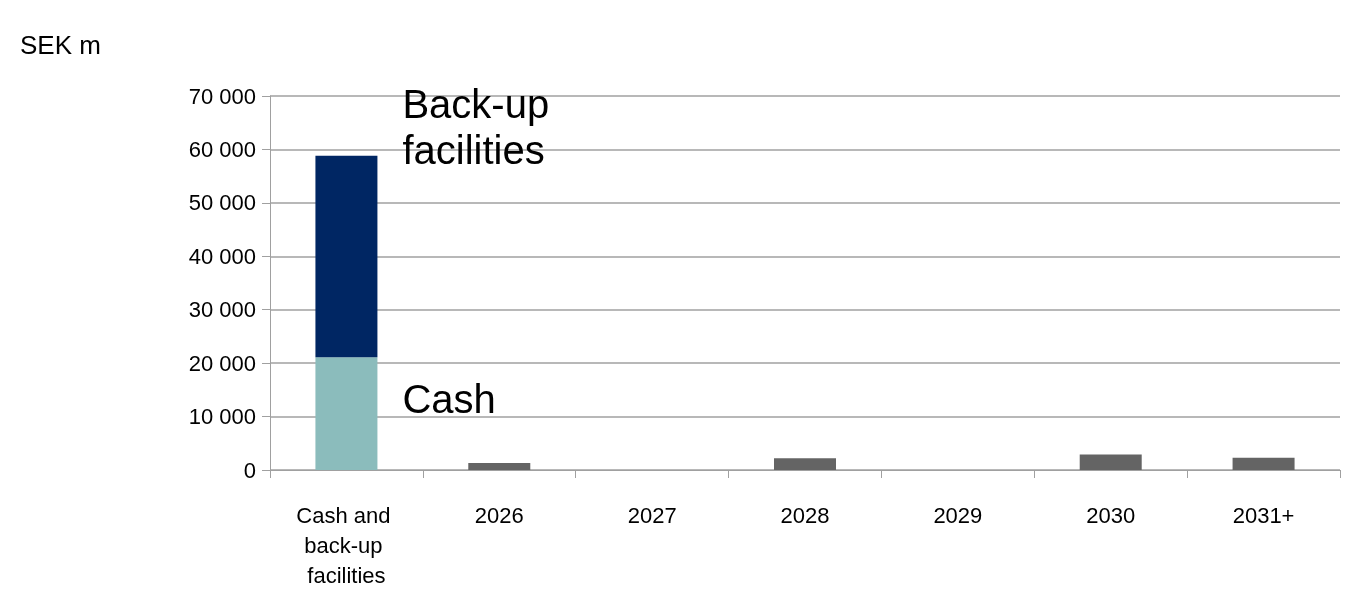 The height and width of the screenshot is (603, 1345). What do you see at coordinates (958, 515) in the screenshot?
I see `x-tick-label: 2029` at bounding box center [958, 515].